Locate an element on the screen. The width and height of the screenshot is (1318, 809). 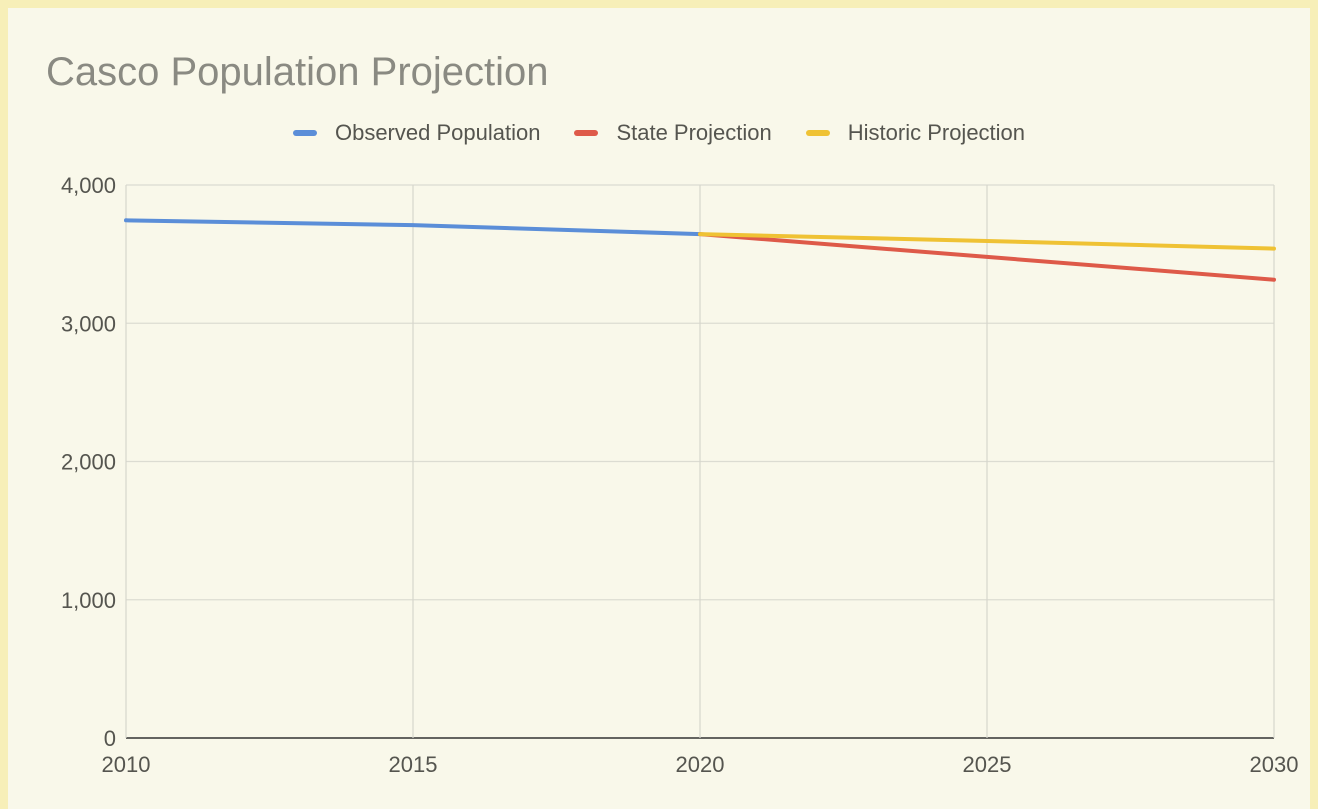
x-tick-label: 2015 is located at coordinates (413, 764).